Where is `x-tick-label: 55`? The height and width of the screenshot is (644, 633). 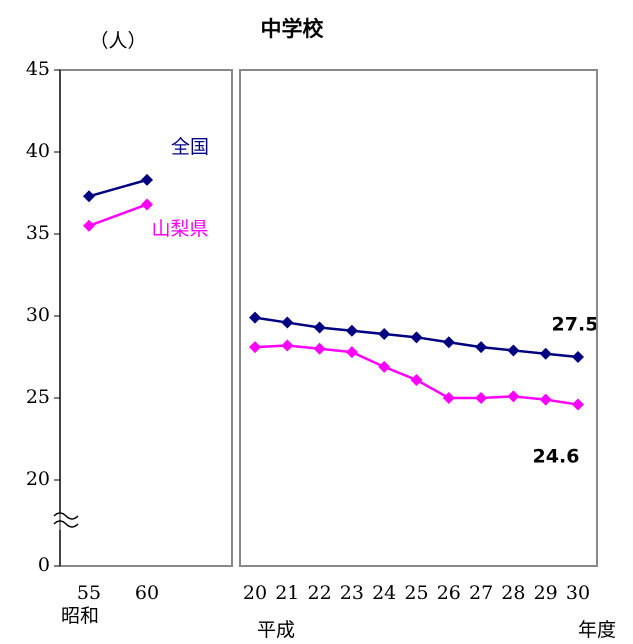
x-tick-label: 55 is located at coordinates (89, 593).